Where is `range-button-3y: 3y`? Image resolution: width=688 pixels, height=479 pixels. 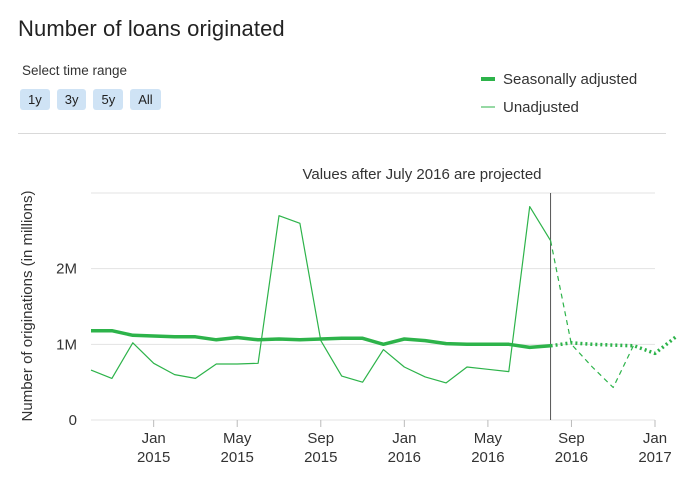 range-button-3y: 3y is located at coordinates (71, 99).